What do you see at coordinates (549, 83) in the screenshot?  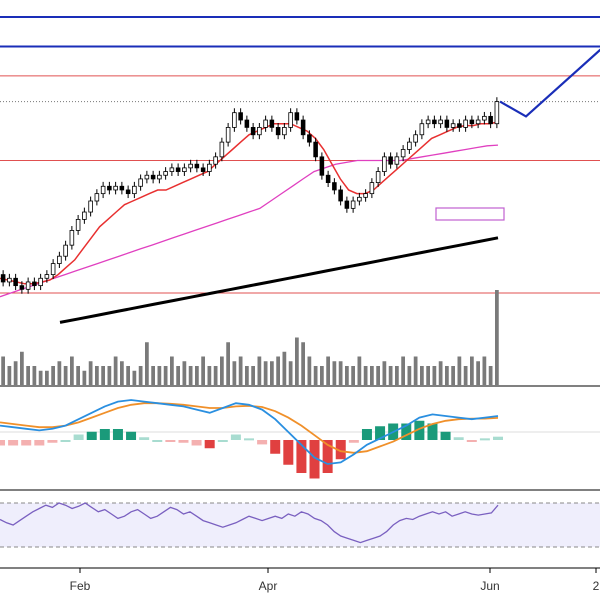 I see `projection-line` at bounding box center [549, 83].